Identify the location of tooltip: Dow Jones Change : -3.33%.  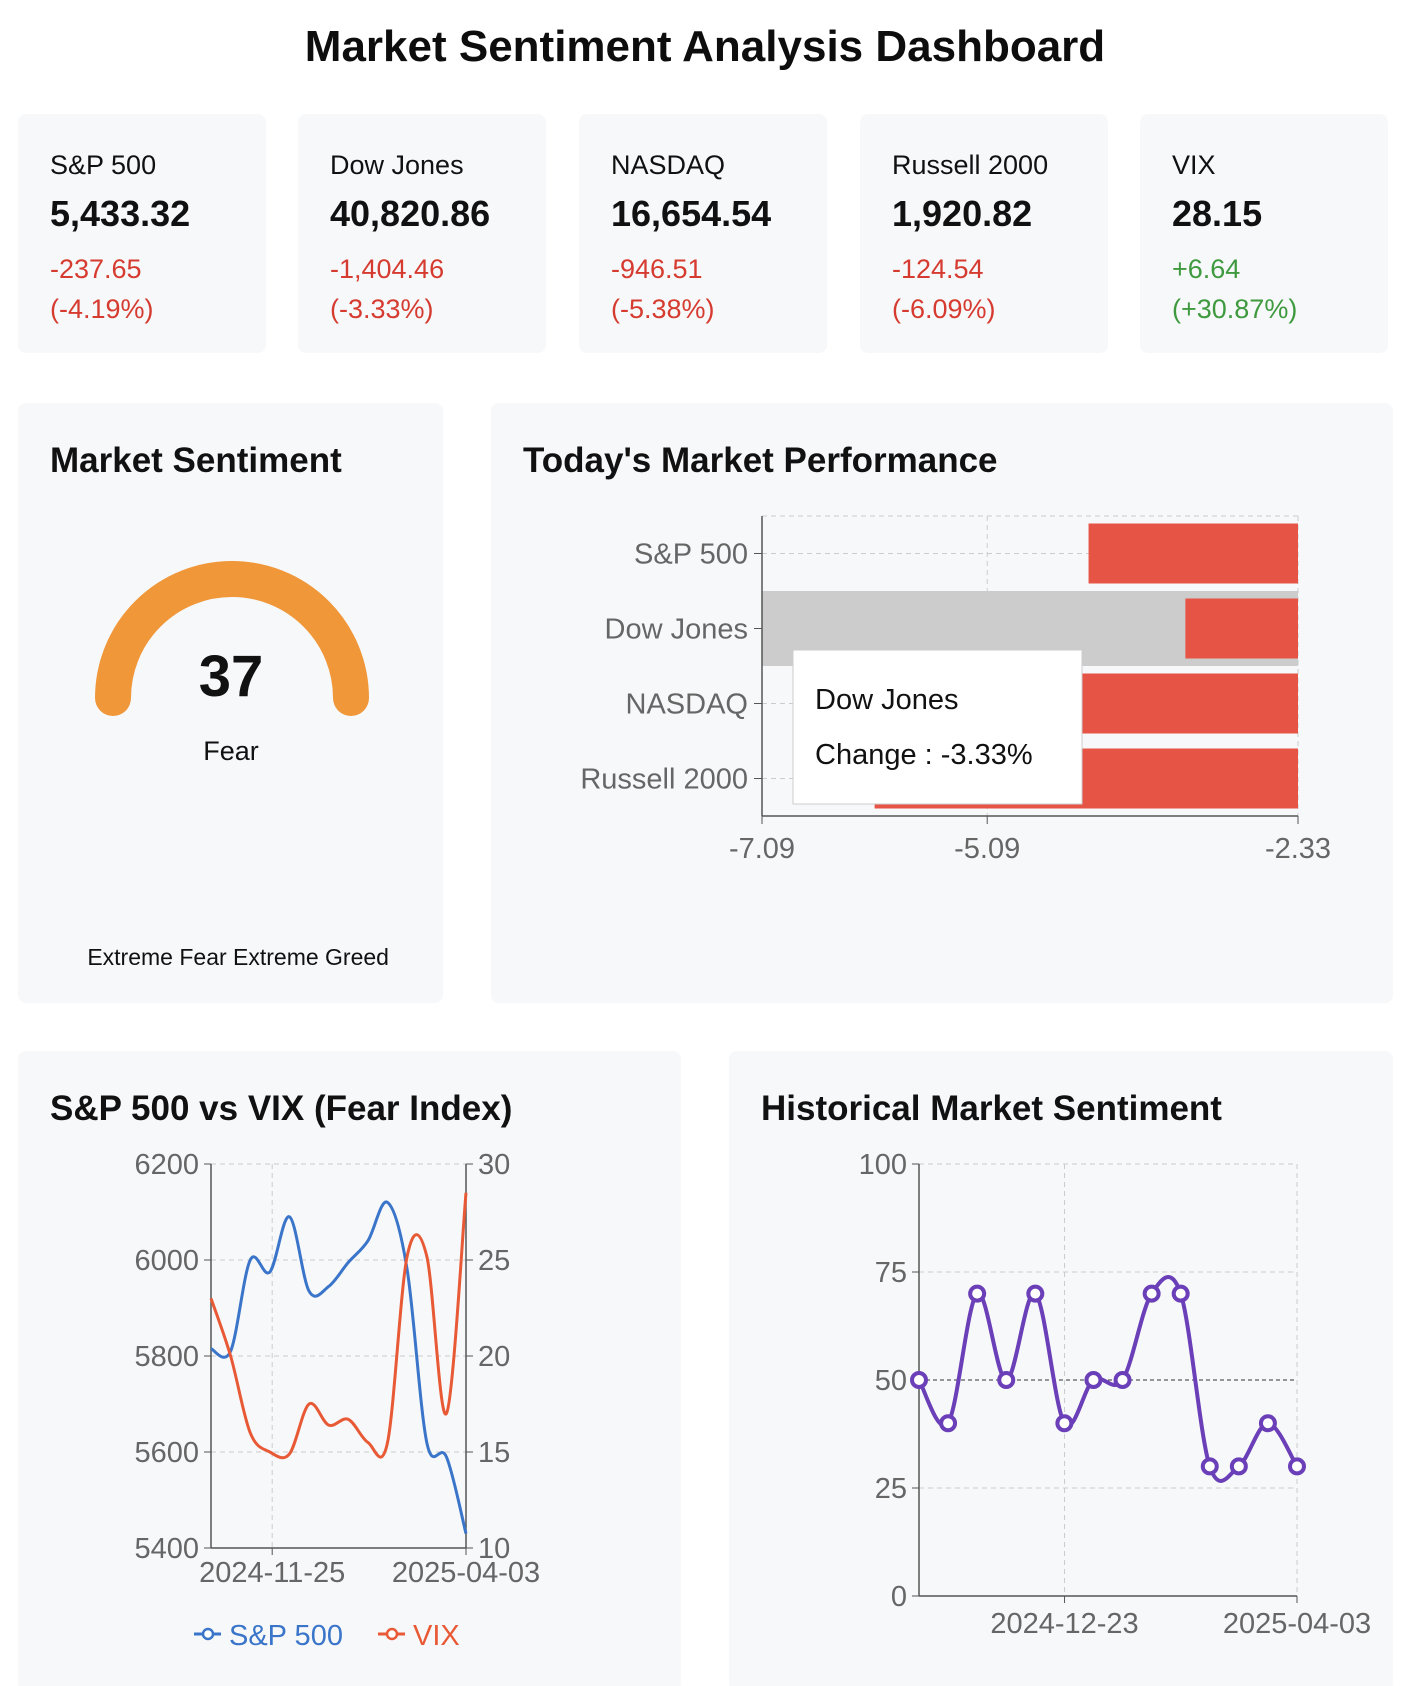
(937, 727).